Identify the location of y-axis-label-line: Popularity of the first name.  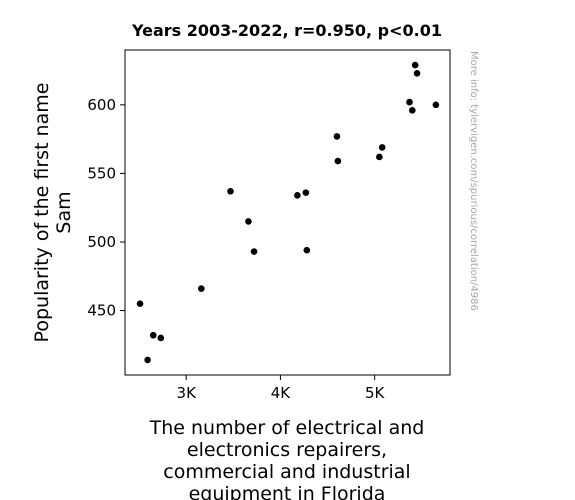
(42, 213).